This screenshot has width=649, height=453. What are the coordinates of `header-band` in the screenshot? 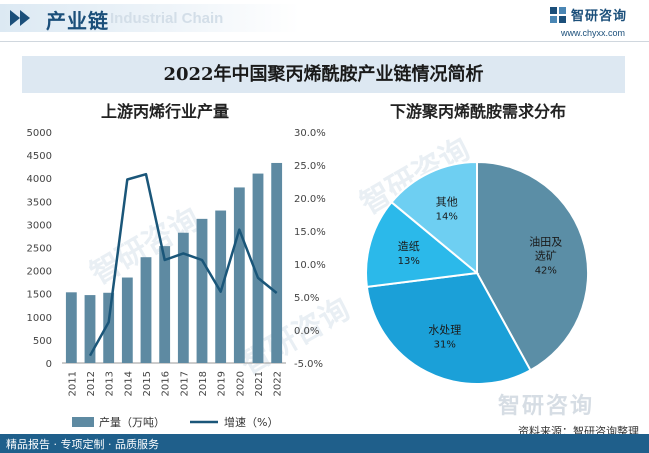 It's located at (150, 18).